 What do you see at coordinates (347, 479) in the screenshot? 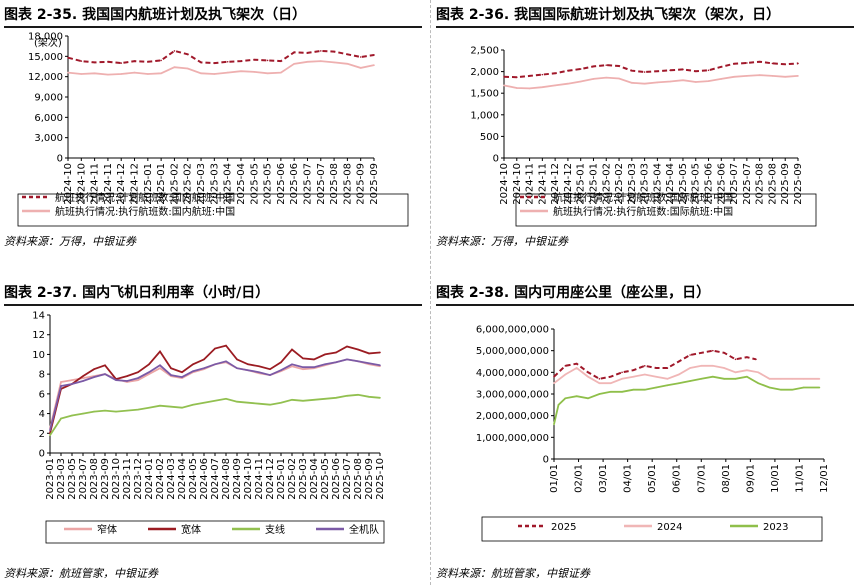
I see `x-tick-label: 2025-07` at bounding box center [347, 479].